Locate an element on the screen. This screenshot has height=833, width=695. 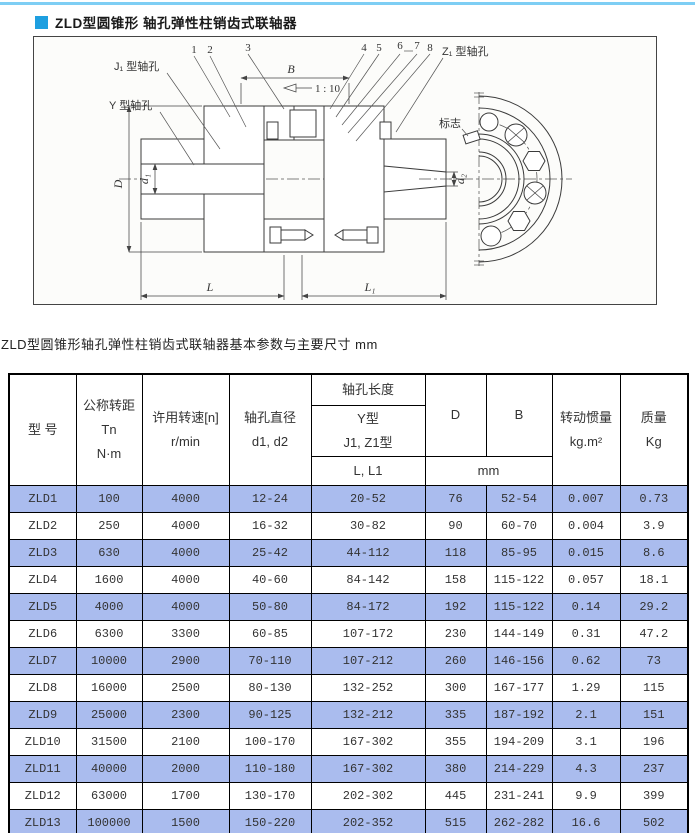
table-cell: 237 is located at coordinates (654, 769).